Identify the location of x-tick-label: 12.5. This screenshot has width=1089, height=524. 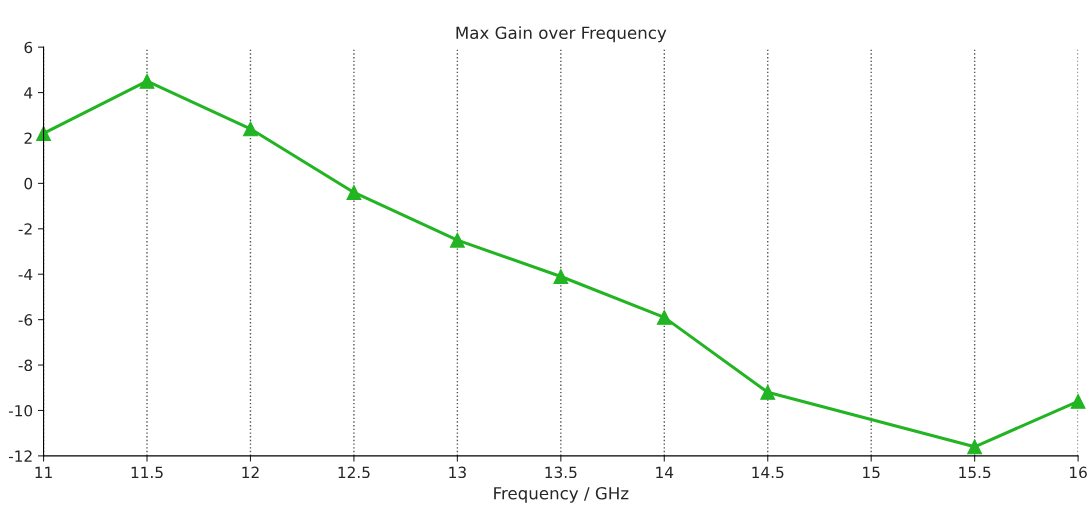
(354, 472).